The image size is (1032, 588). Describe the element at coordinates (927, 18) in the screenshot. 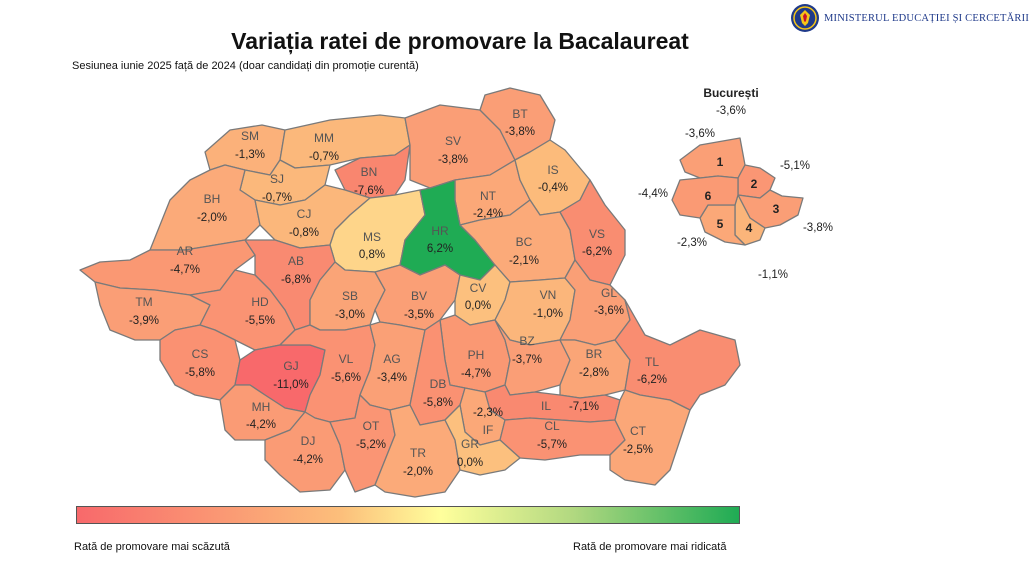

I see `ministry-name: MINISTERUL EDUCAȚIEI ȘI CERCETĂRII` at that location.